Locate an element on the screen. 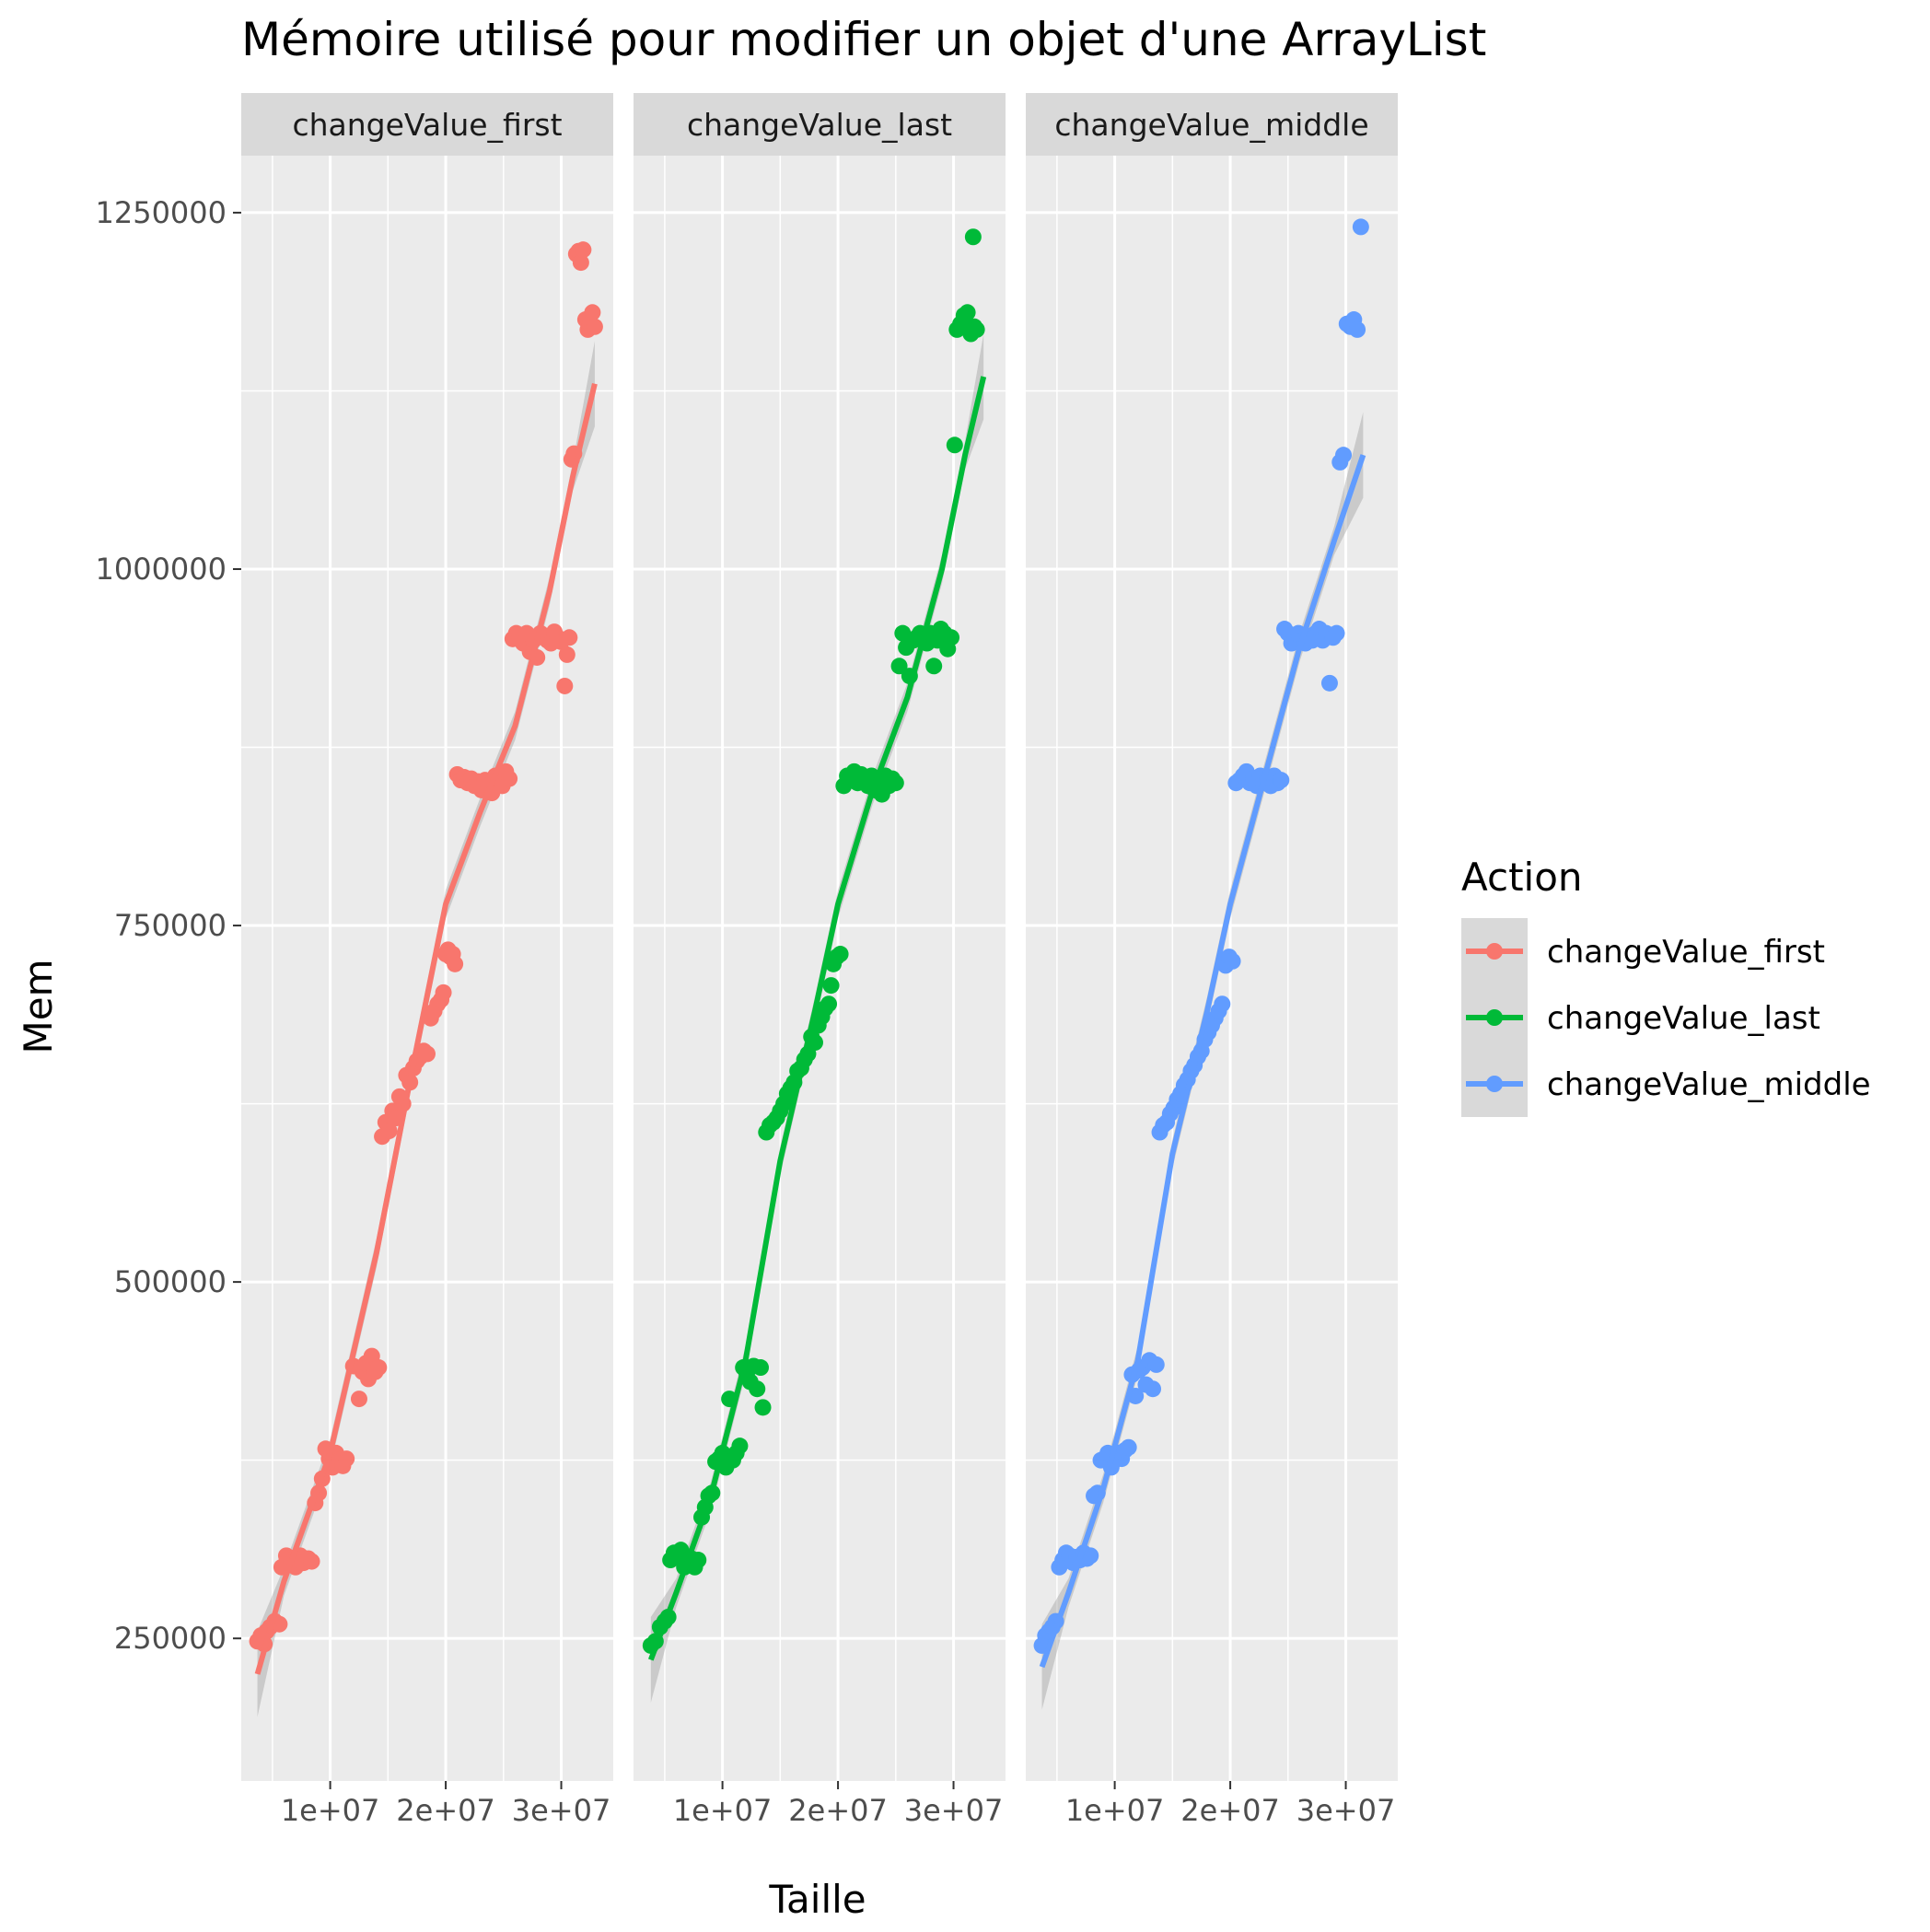 This screenshot has height=1932, width=1930. legend-label: changeValue_last is located at coordinates (1683, 1018).